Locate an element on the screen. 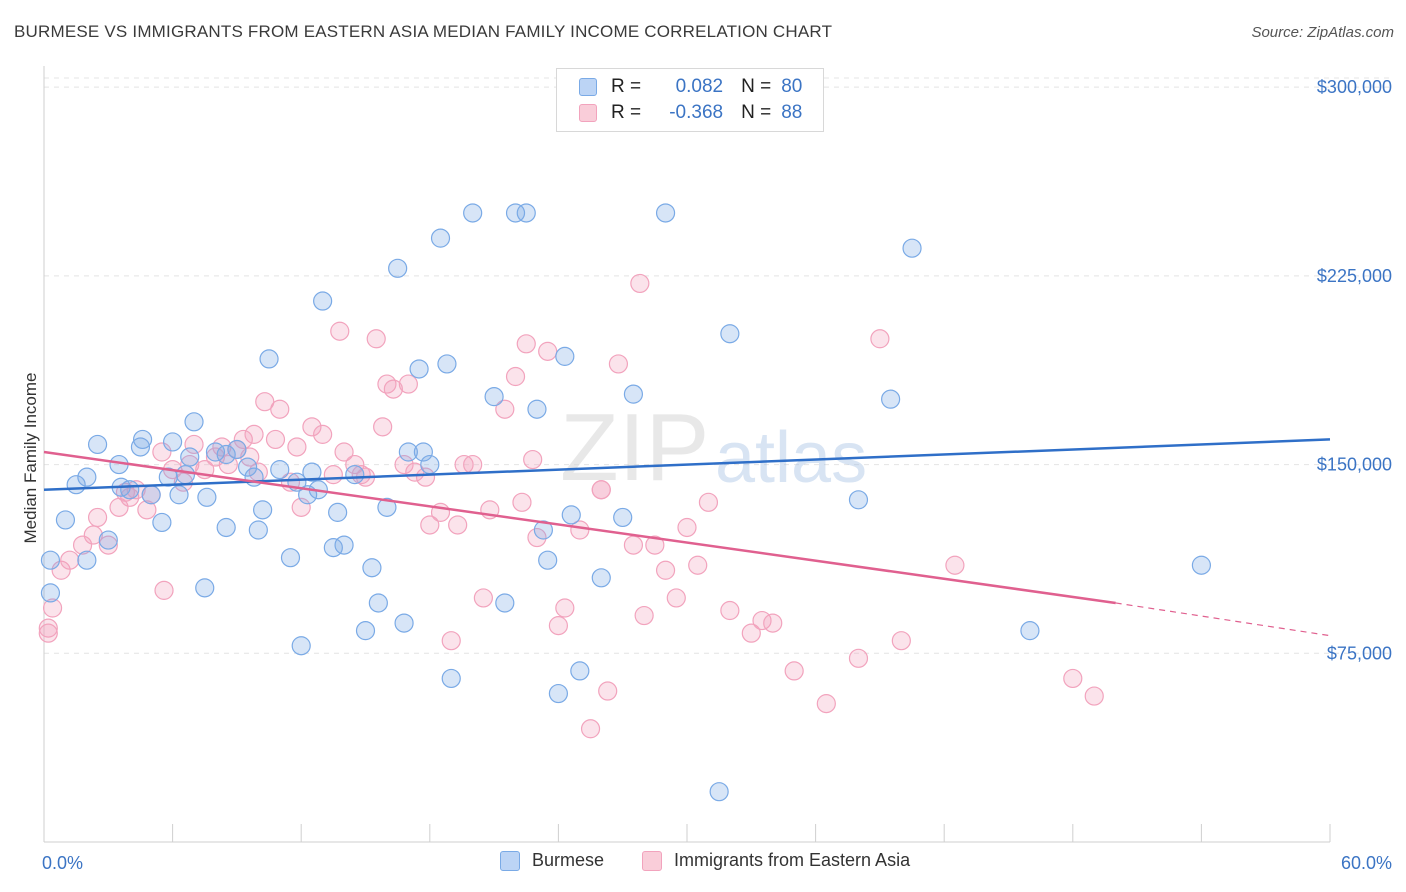 The height and width of the screenshot is (892, 1406). legend-label-burmese: Burmese is located at coordinates (568, 860).